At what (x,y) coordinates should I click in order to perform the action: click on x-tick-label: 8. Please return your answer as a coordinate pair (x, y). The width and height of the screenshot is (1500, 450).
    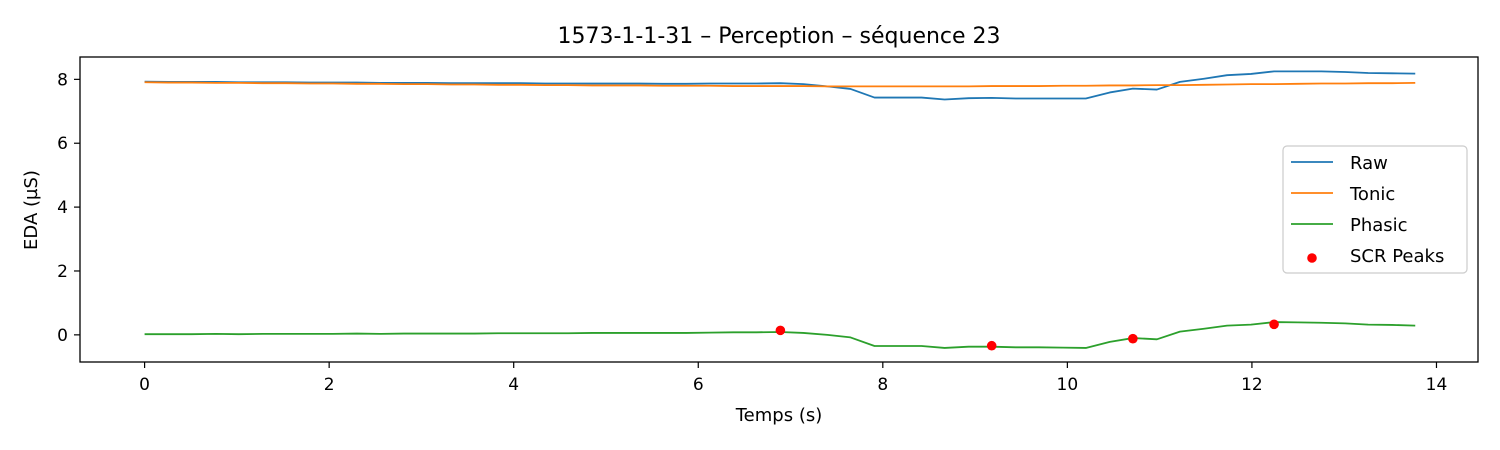
    Looking at the image, I should click on (882, 385).